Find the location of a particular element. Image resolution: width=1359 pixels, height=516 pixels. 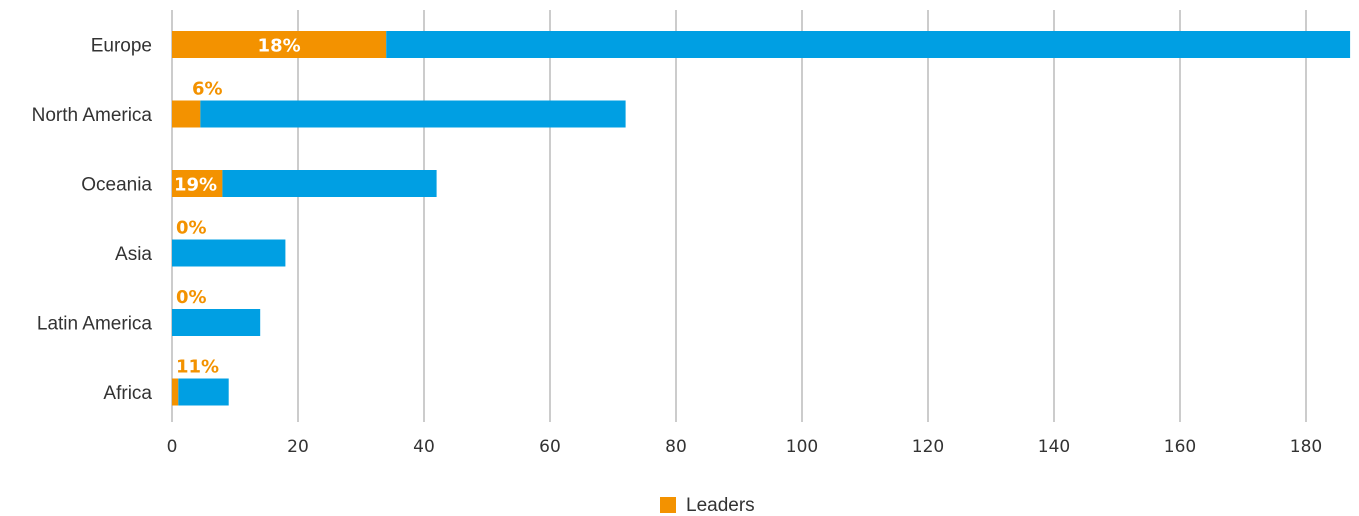

category-label: Oceania is located at coordinates (116, 185).